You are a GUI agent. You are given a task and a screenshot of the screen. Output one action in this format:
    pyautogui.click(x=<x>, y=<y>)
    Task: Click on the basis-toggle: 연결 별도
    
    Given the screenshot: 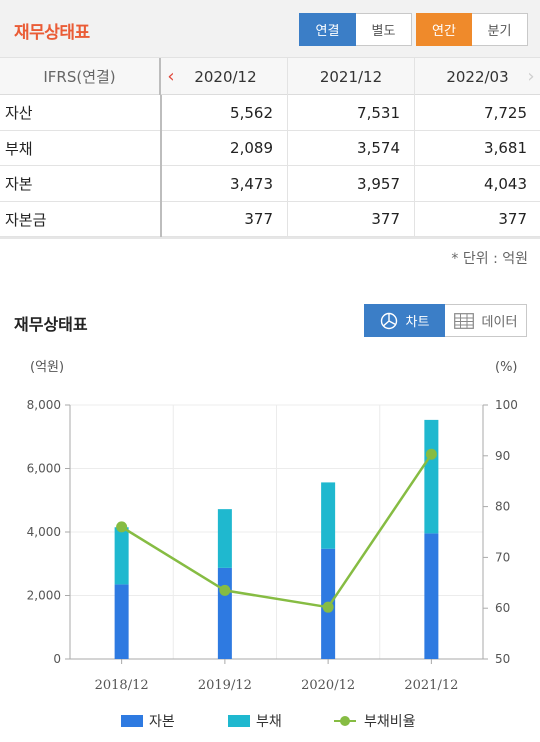 What is the action you would take?
    pyautogui.click(x=355, y=29)
    